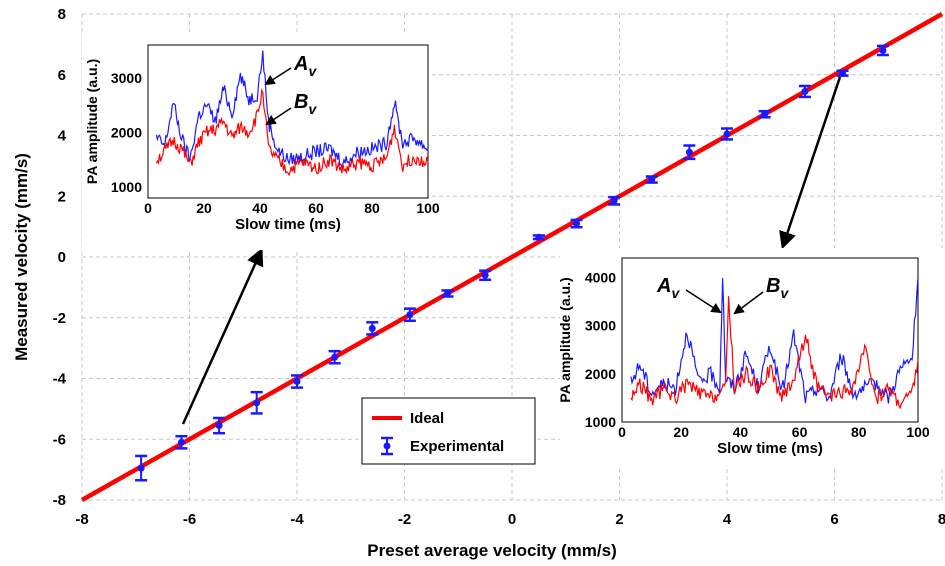  Describe the element at coordinates (777, 288) in the screenshot. I see `annotation-B-v-2: Bv` at that location.